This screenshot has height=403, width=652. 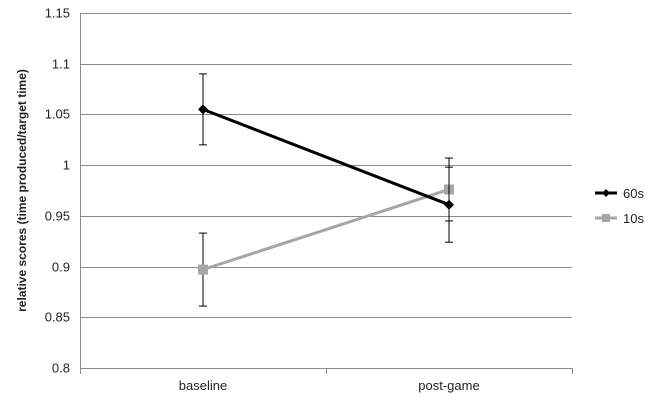 What do you see at coordinates (619, 193) in the screenshot?
I see `legend-item-60s: 60s` at bounding box center [619, 193].